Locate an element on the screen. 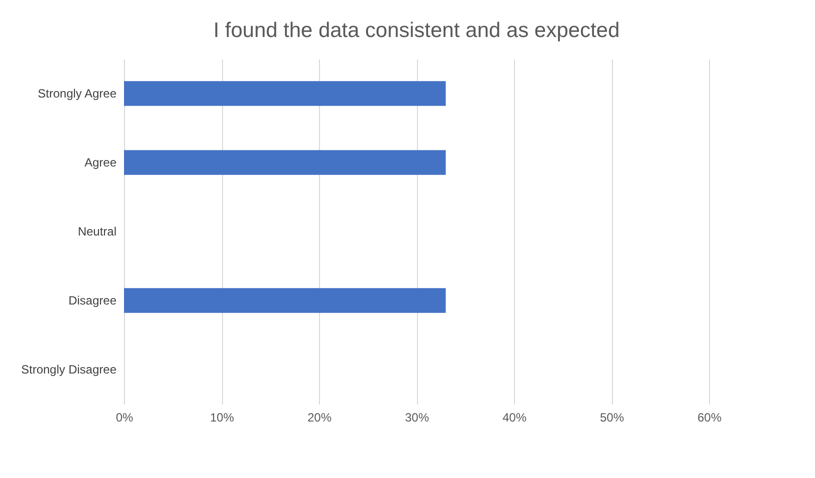 This screenshot has width=815, height=478. x-tick-label: 30% is located at coordinates (417, 417).